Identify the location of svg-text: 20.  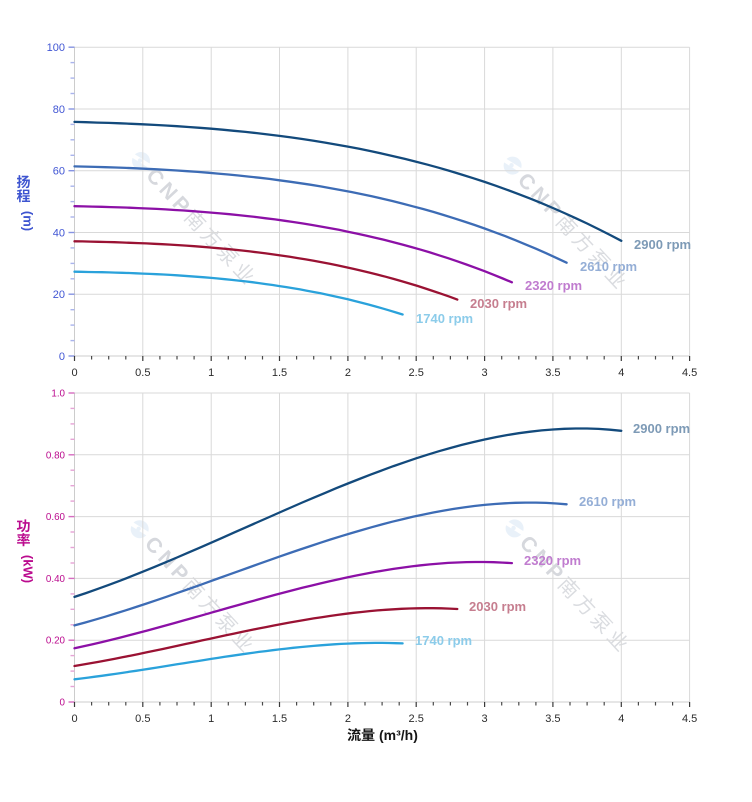
(59, 295).